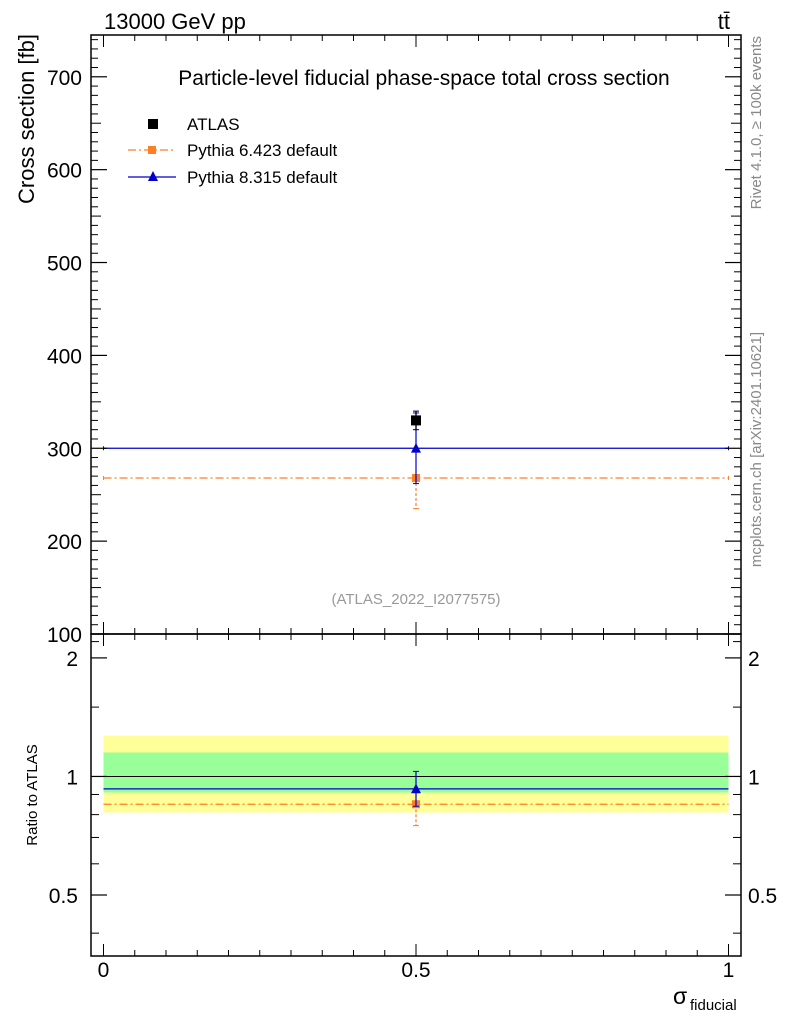 The height and width of the screenshot is (1024, 786). Describe the element at coordinates (762, 896) in the screenshot. I see `ratio-tick-label-right-0.5: 0.5` at that location.